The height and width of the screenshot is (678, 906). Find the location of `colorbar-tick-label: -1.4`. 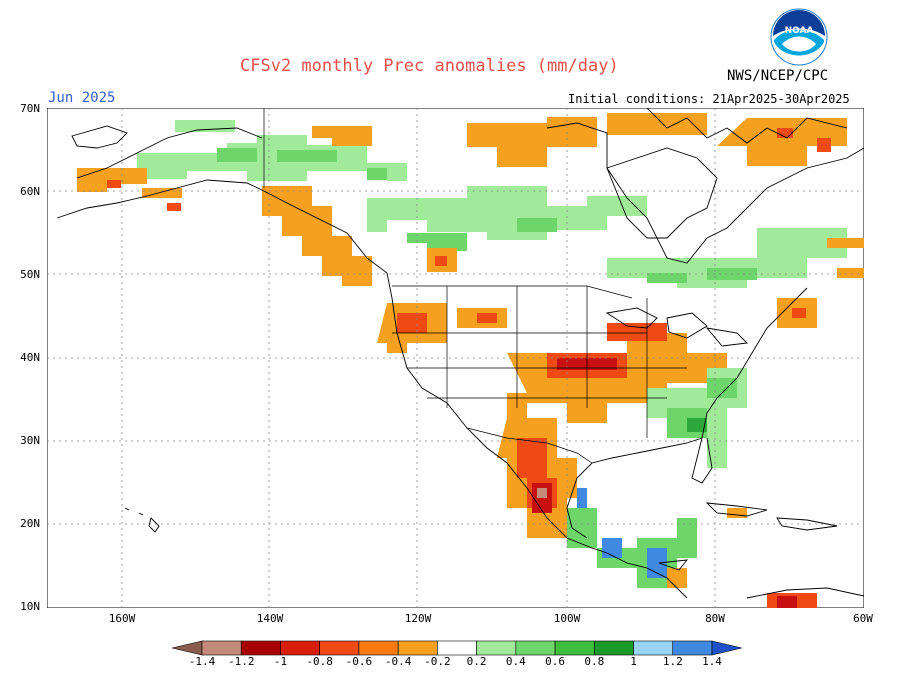

colorbar-tick-label: -1.4 is located at coordinates (202, 661).